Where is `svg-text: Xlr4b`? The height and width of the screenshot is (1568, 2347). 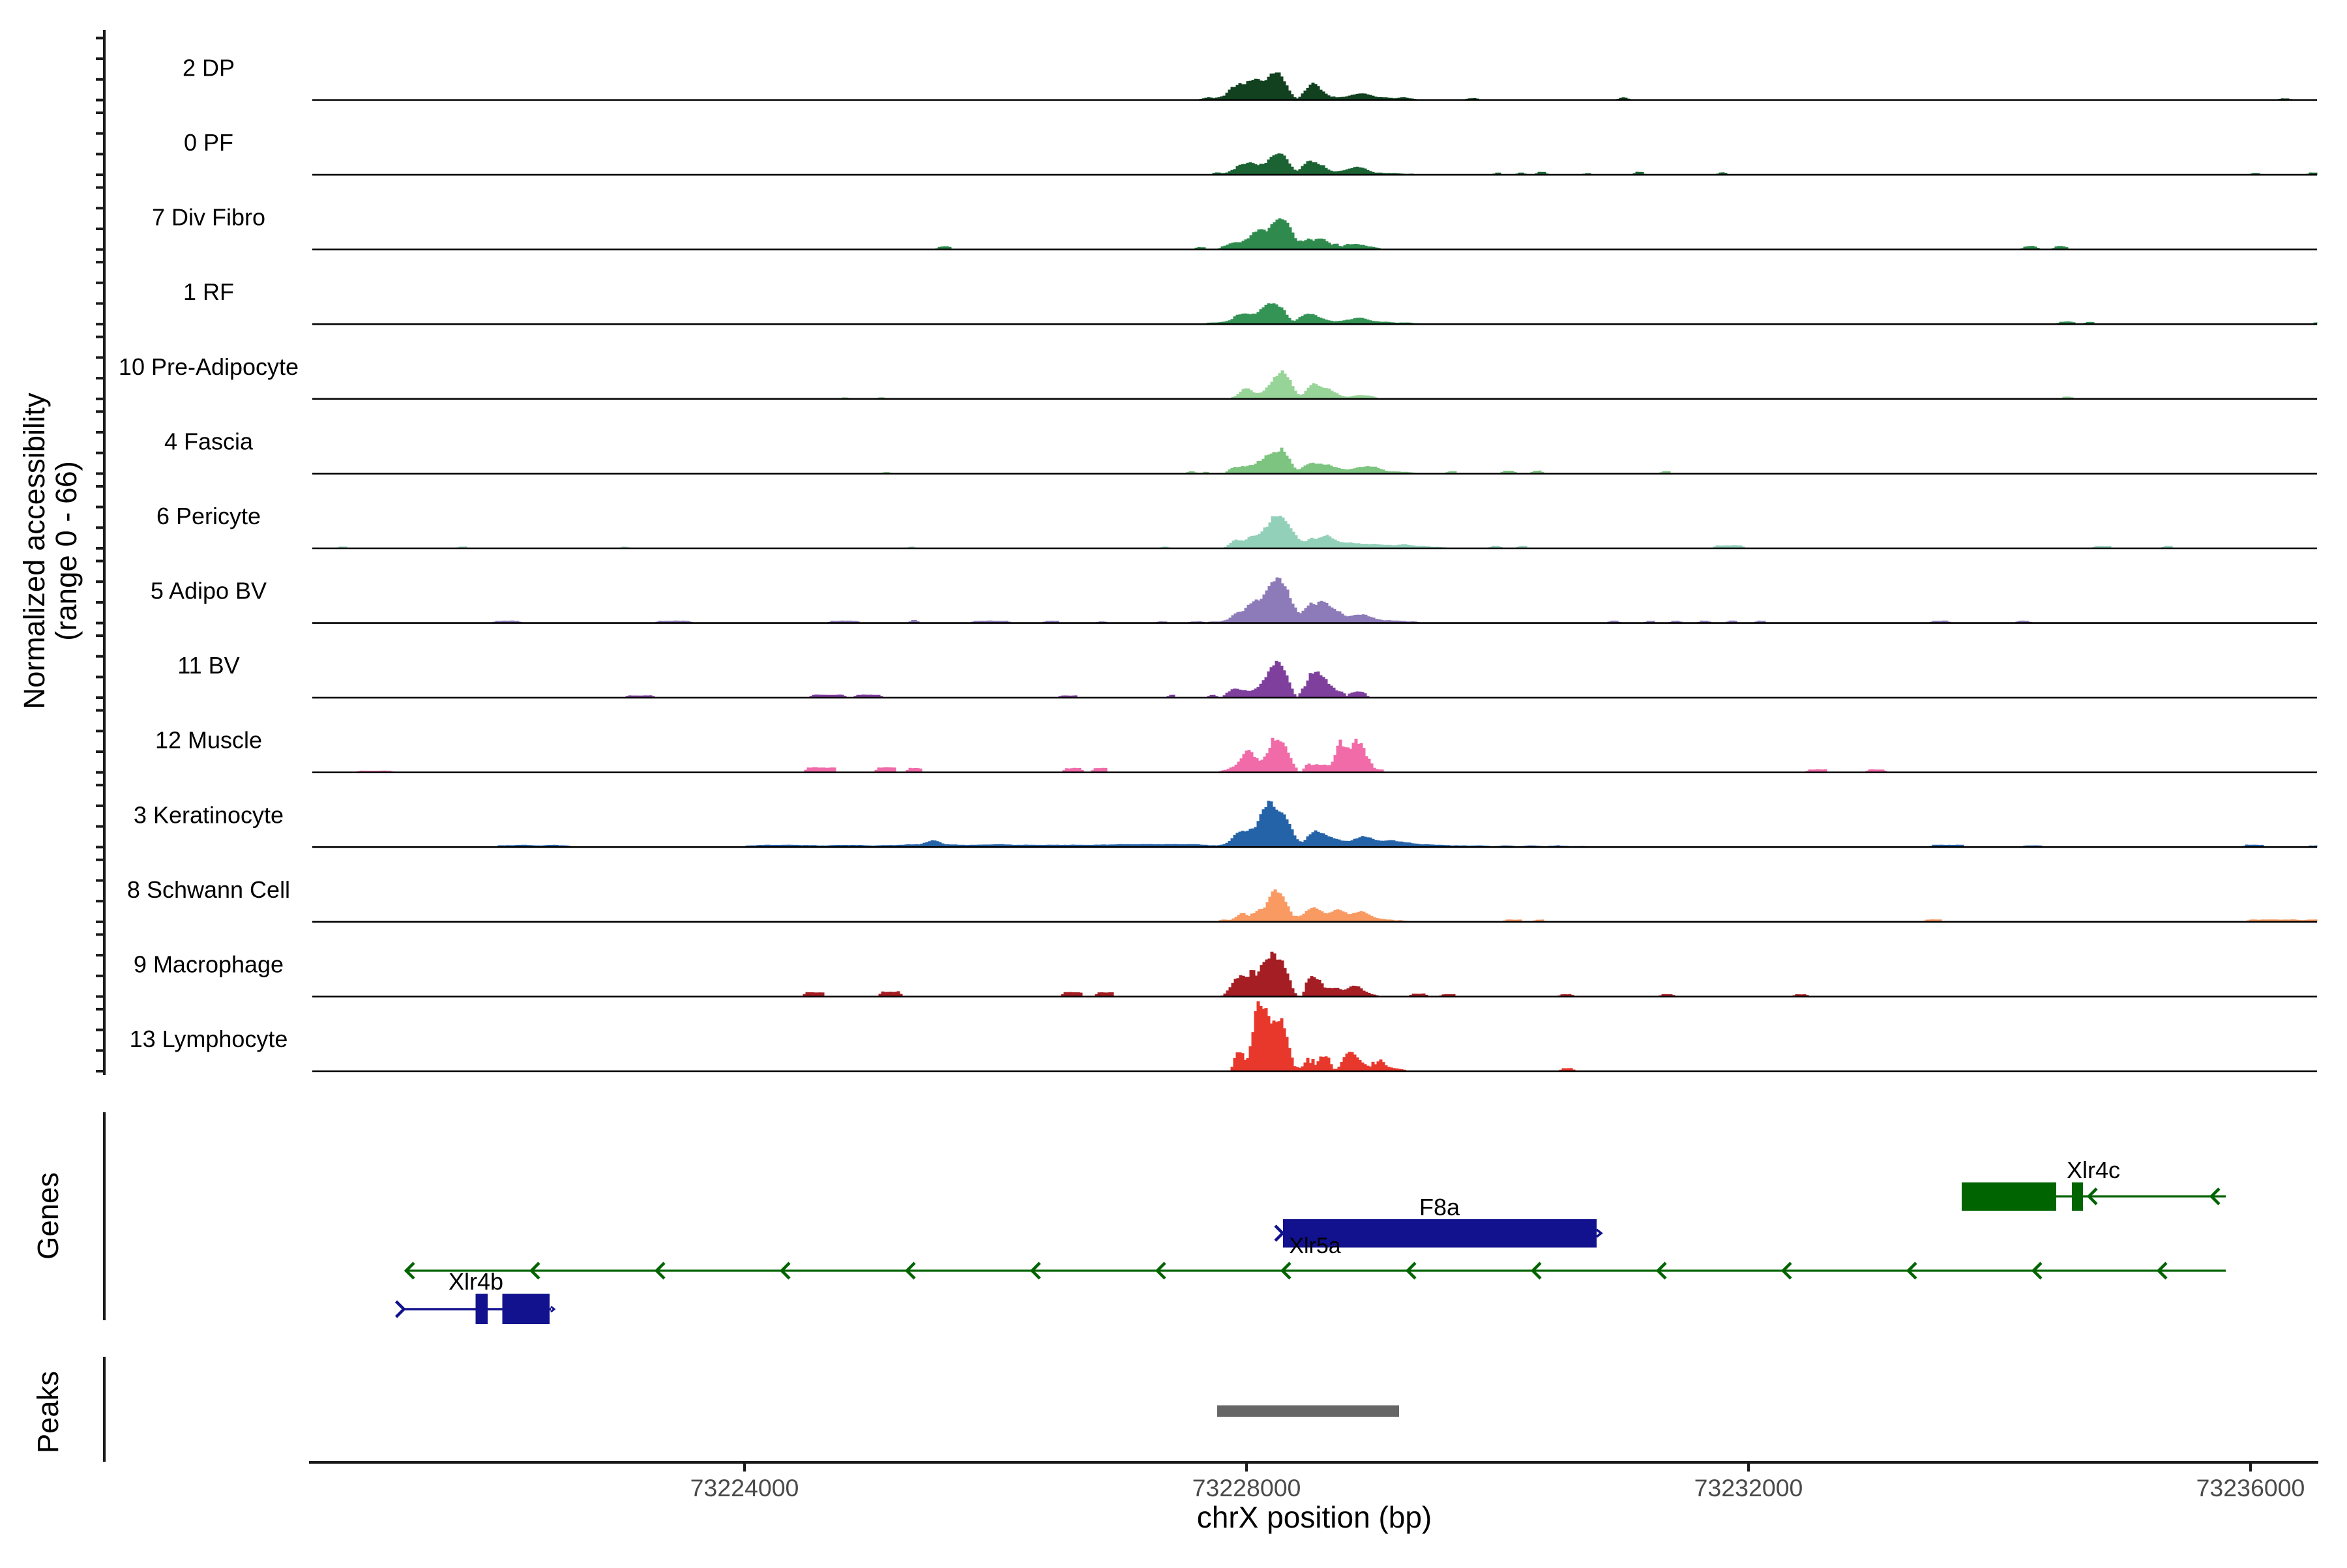 svg-text: Xlr4b is located at coordinates (476, 1282).